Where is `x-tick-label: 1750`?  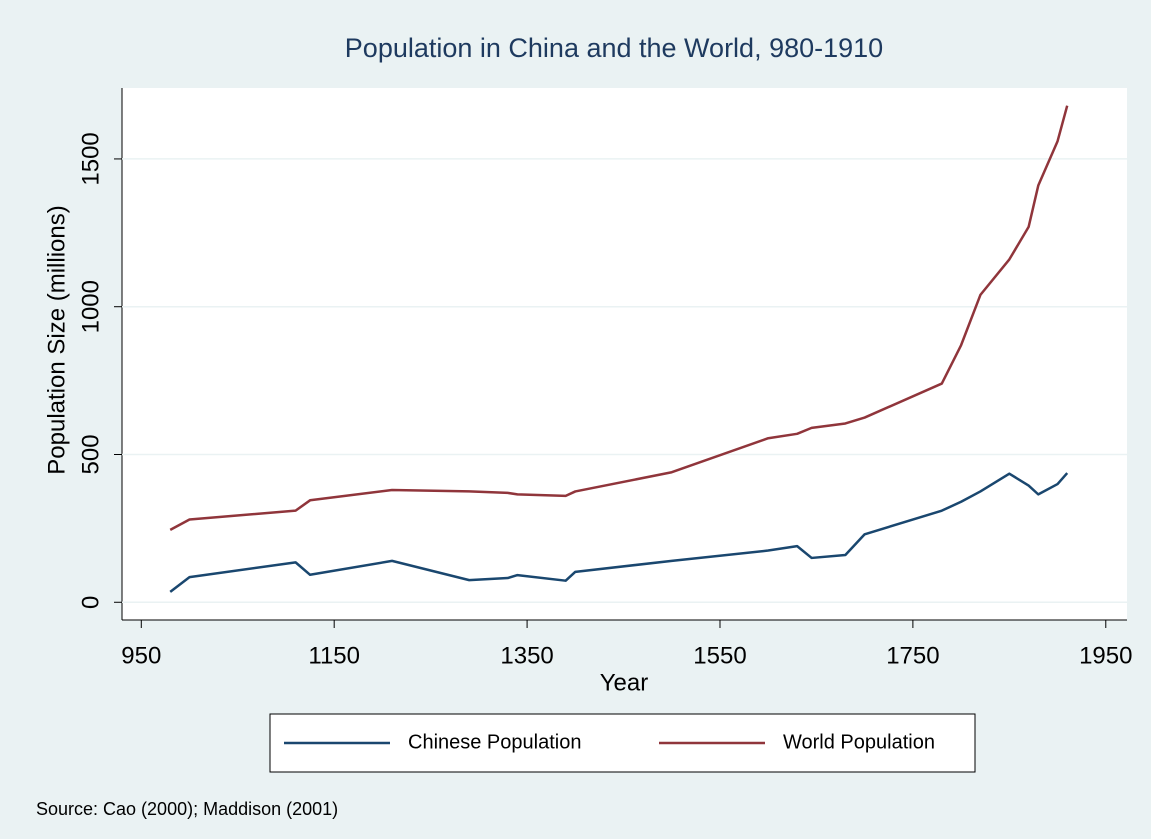 x-tick-label: 1750 is located at coordinates (912, 655).